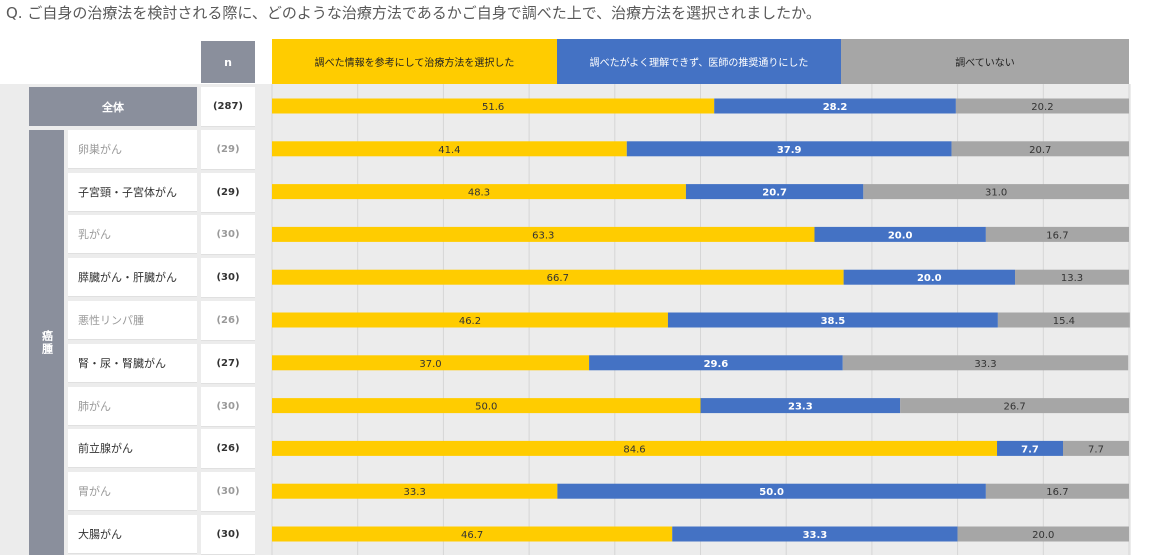  What do you see at coordinates (228, 107) in the screenshot?
I see `row-n: (287)` at bounding box center [228, 107].